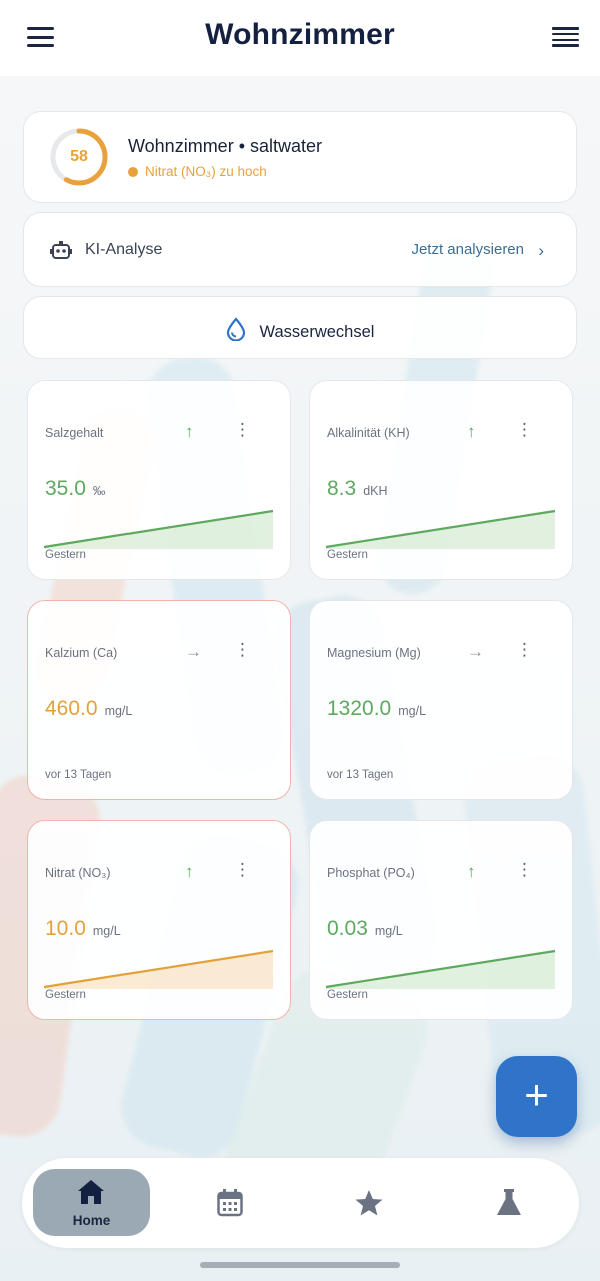 Image resolution: width=600 pixels, height=1281 pixels. Describe the element at coordinates (99, 491) in the screenshot. I see `parameter-unit: ‰` at that location.